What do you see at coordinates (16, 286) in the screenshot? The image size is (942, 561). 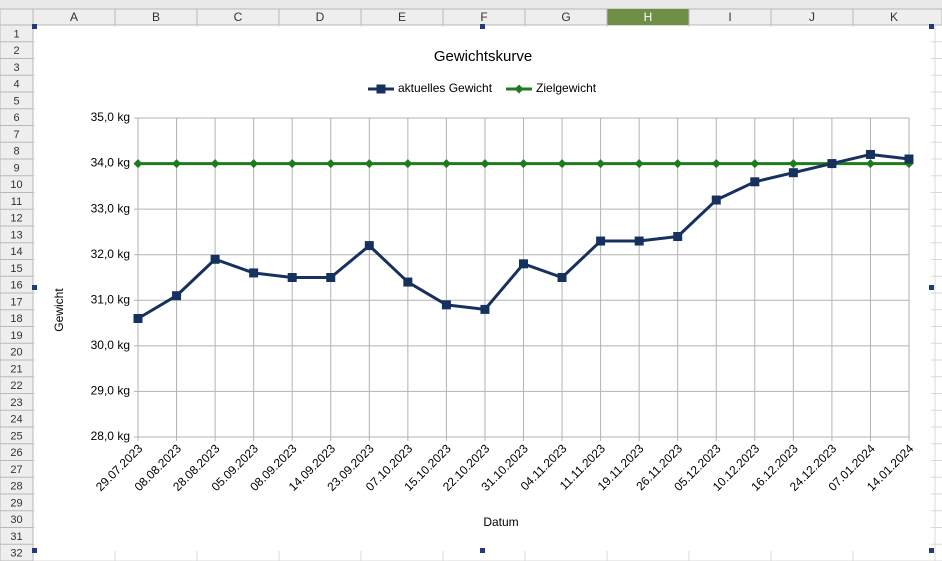 I see `row-header: 16` at bounding box center [16, 286].